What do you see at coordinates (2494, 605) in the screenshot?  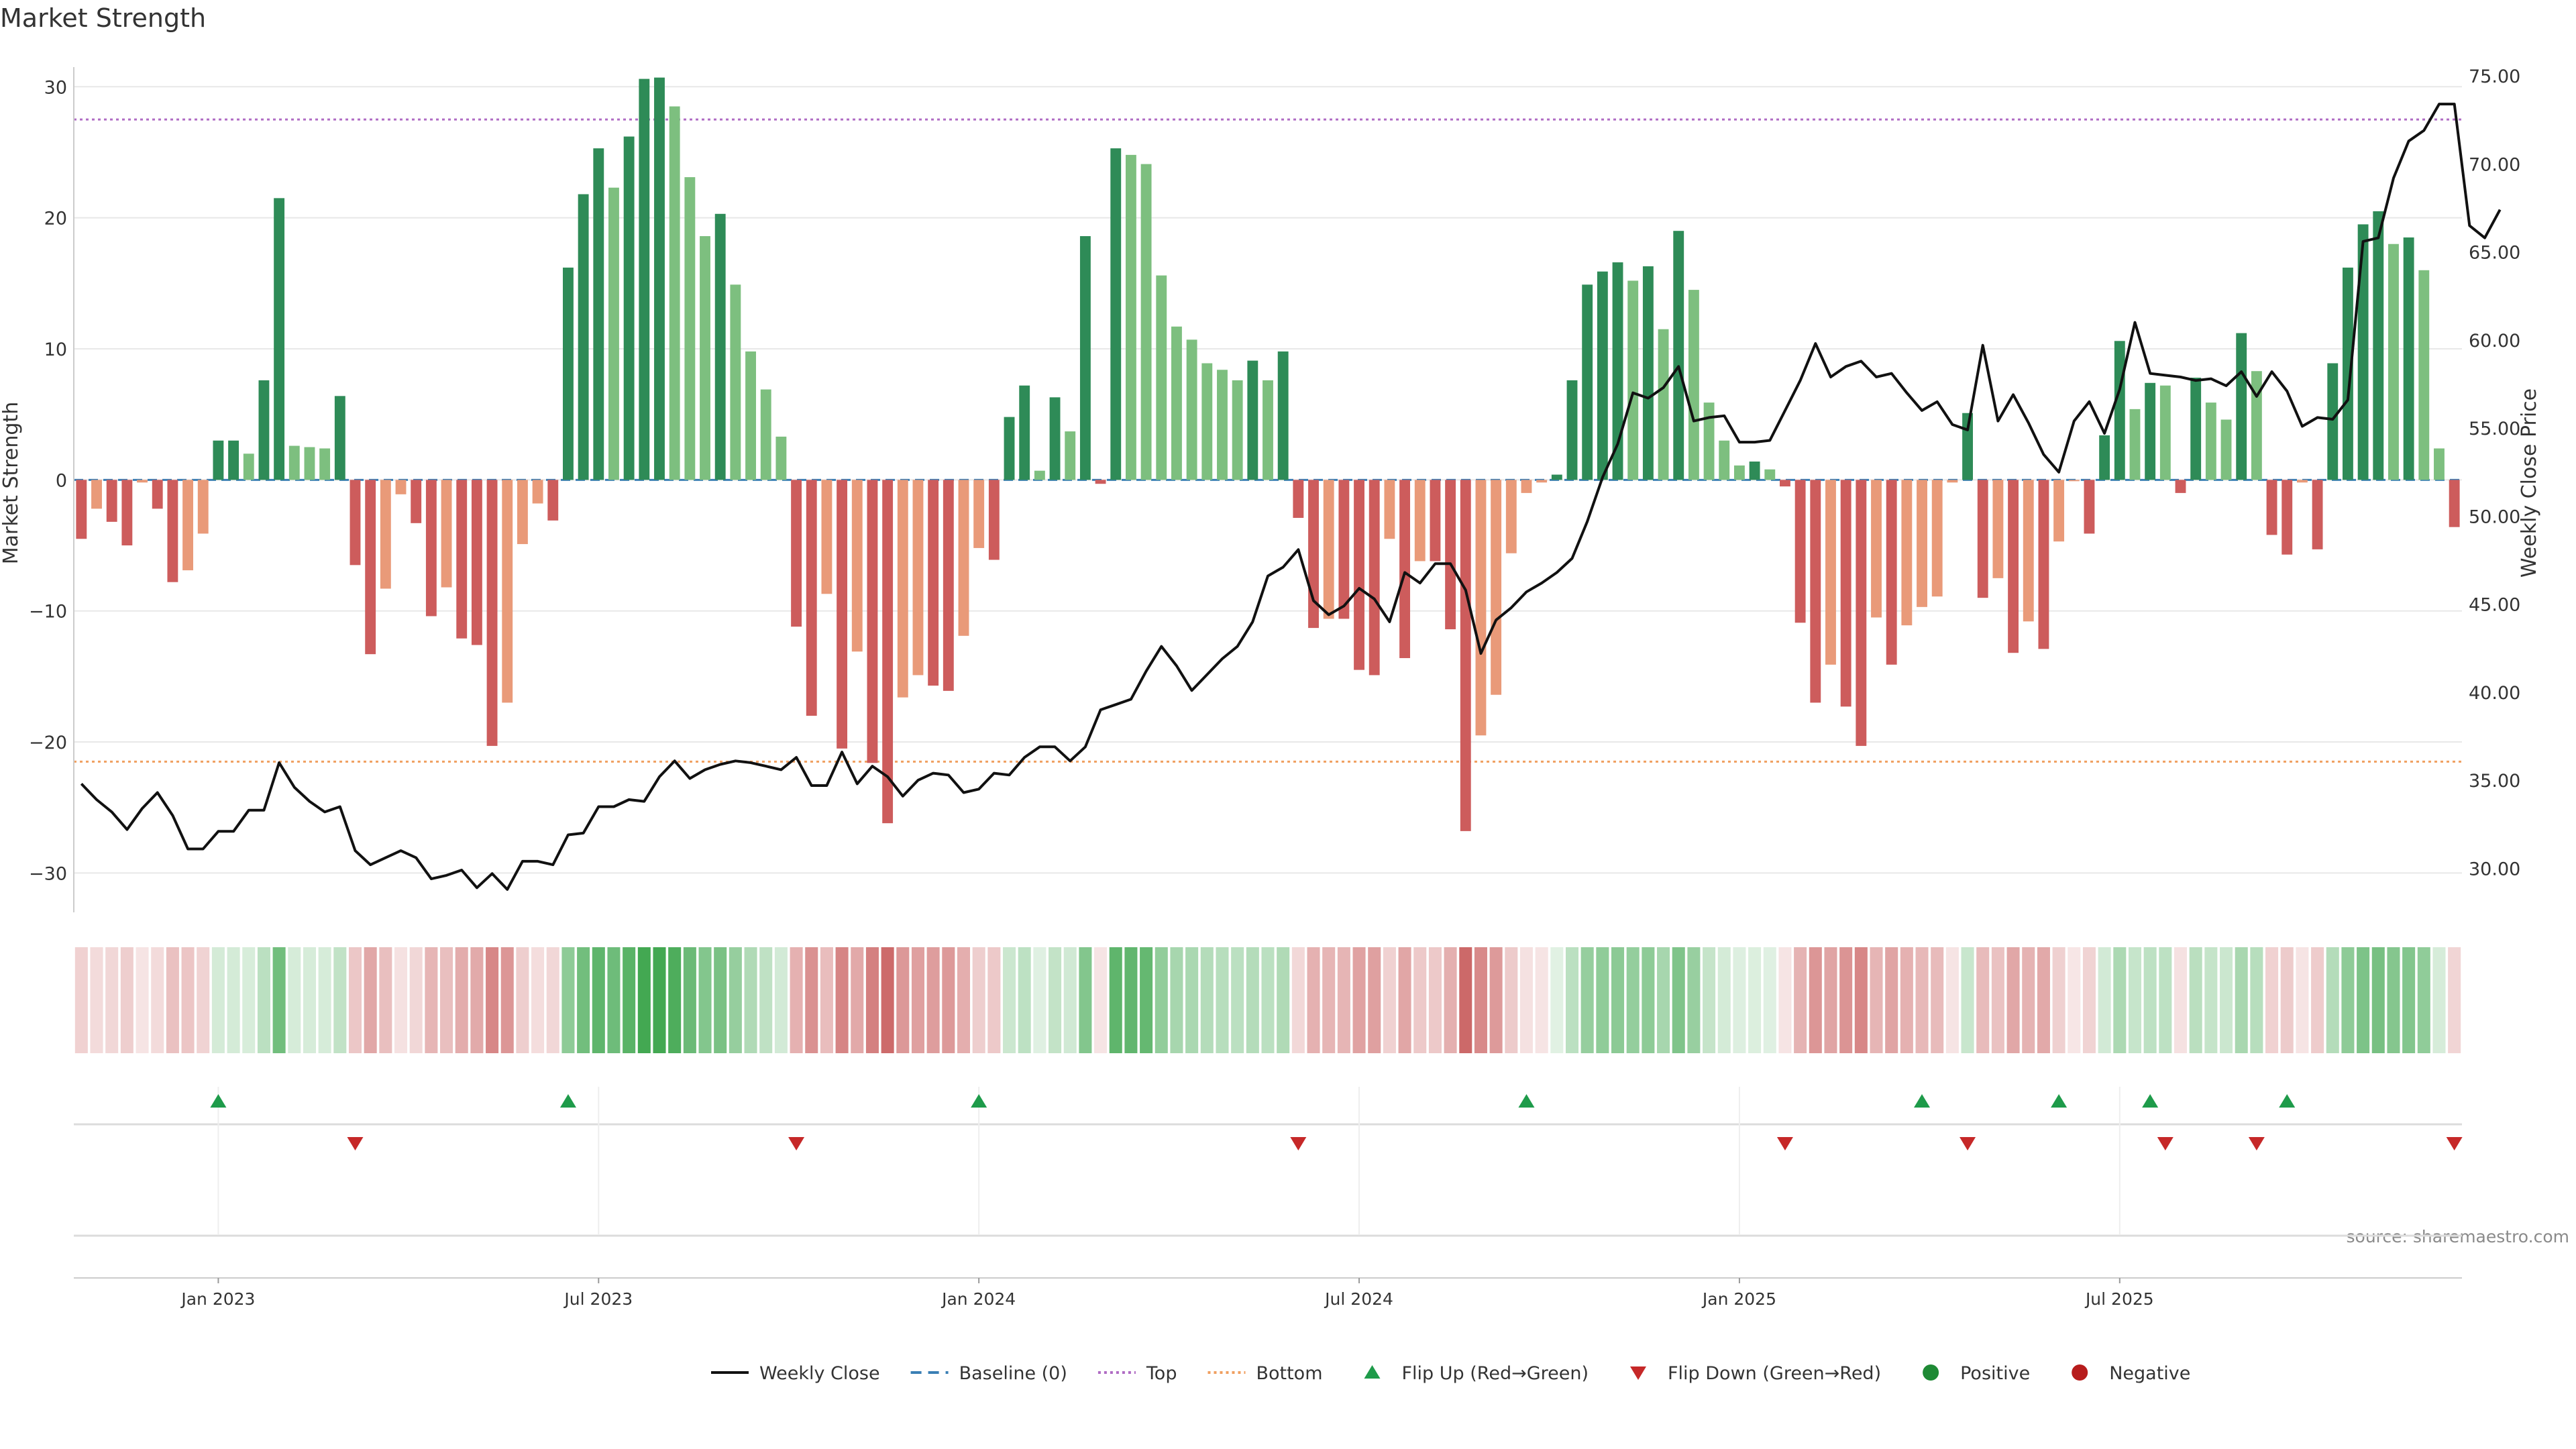 I see `right-tick-label: 45.00` at bounding box center [2494, 605].